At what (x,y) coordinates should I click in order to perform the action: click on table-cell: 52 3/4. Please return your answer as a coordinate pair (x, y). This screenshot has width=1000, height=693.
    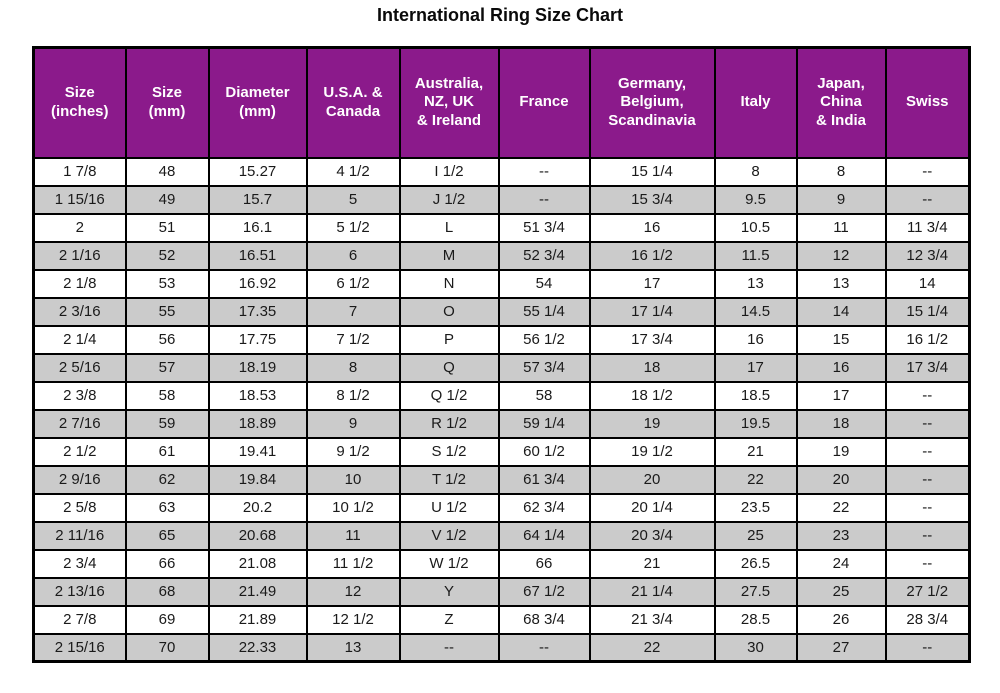
    Looking at the image, I should click on (544, 255).